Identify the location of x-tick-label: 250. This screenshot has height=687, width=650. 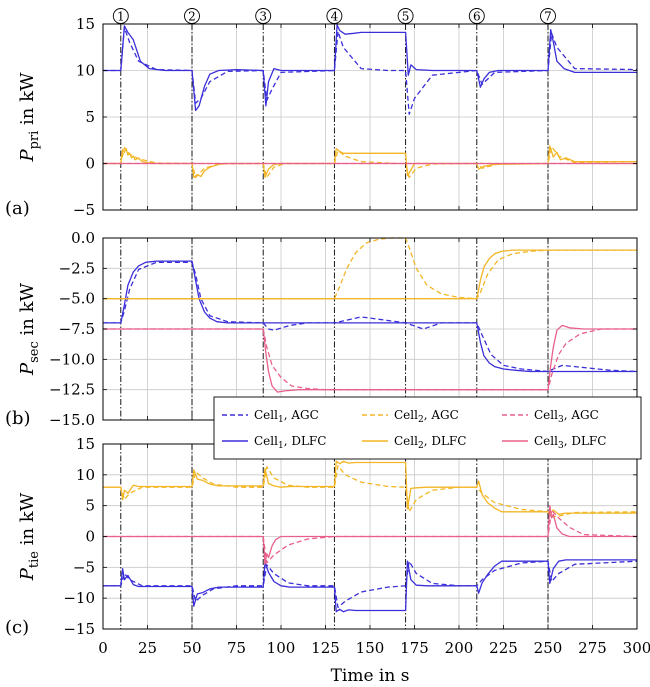
(548, 648).